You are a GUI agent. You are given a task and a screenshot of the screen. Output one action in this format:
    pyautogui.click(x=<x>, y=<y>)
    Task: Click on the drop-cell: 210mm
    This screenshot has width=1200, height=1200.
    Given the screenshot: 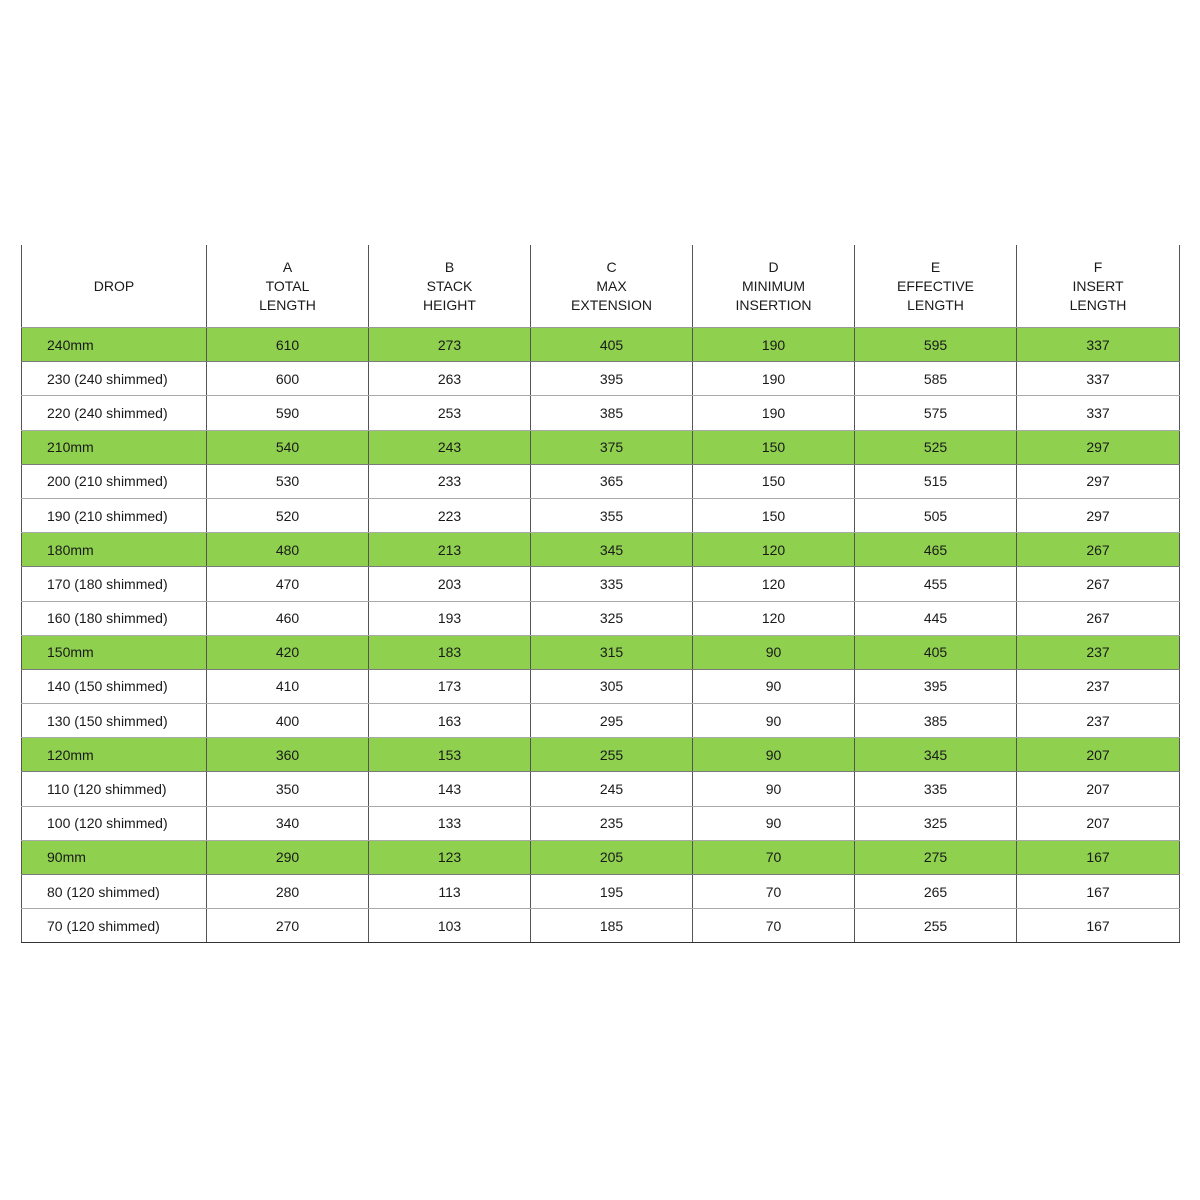 What is the action you would take?
    pyautogui.click(x=114, y=447)
    